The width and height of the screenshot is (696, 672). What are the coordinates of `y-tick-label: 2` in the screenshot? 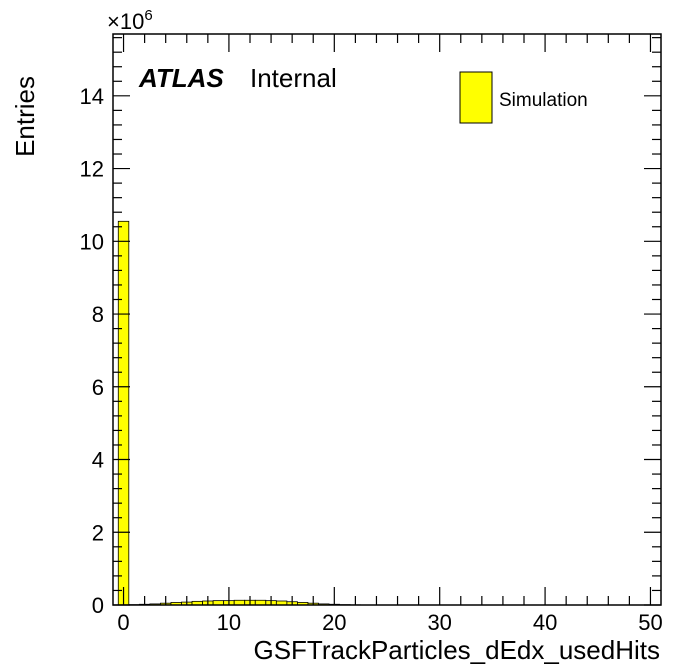 It's located at (98, 532).